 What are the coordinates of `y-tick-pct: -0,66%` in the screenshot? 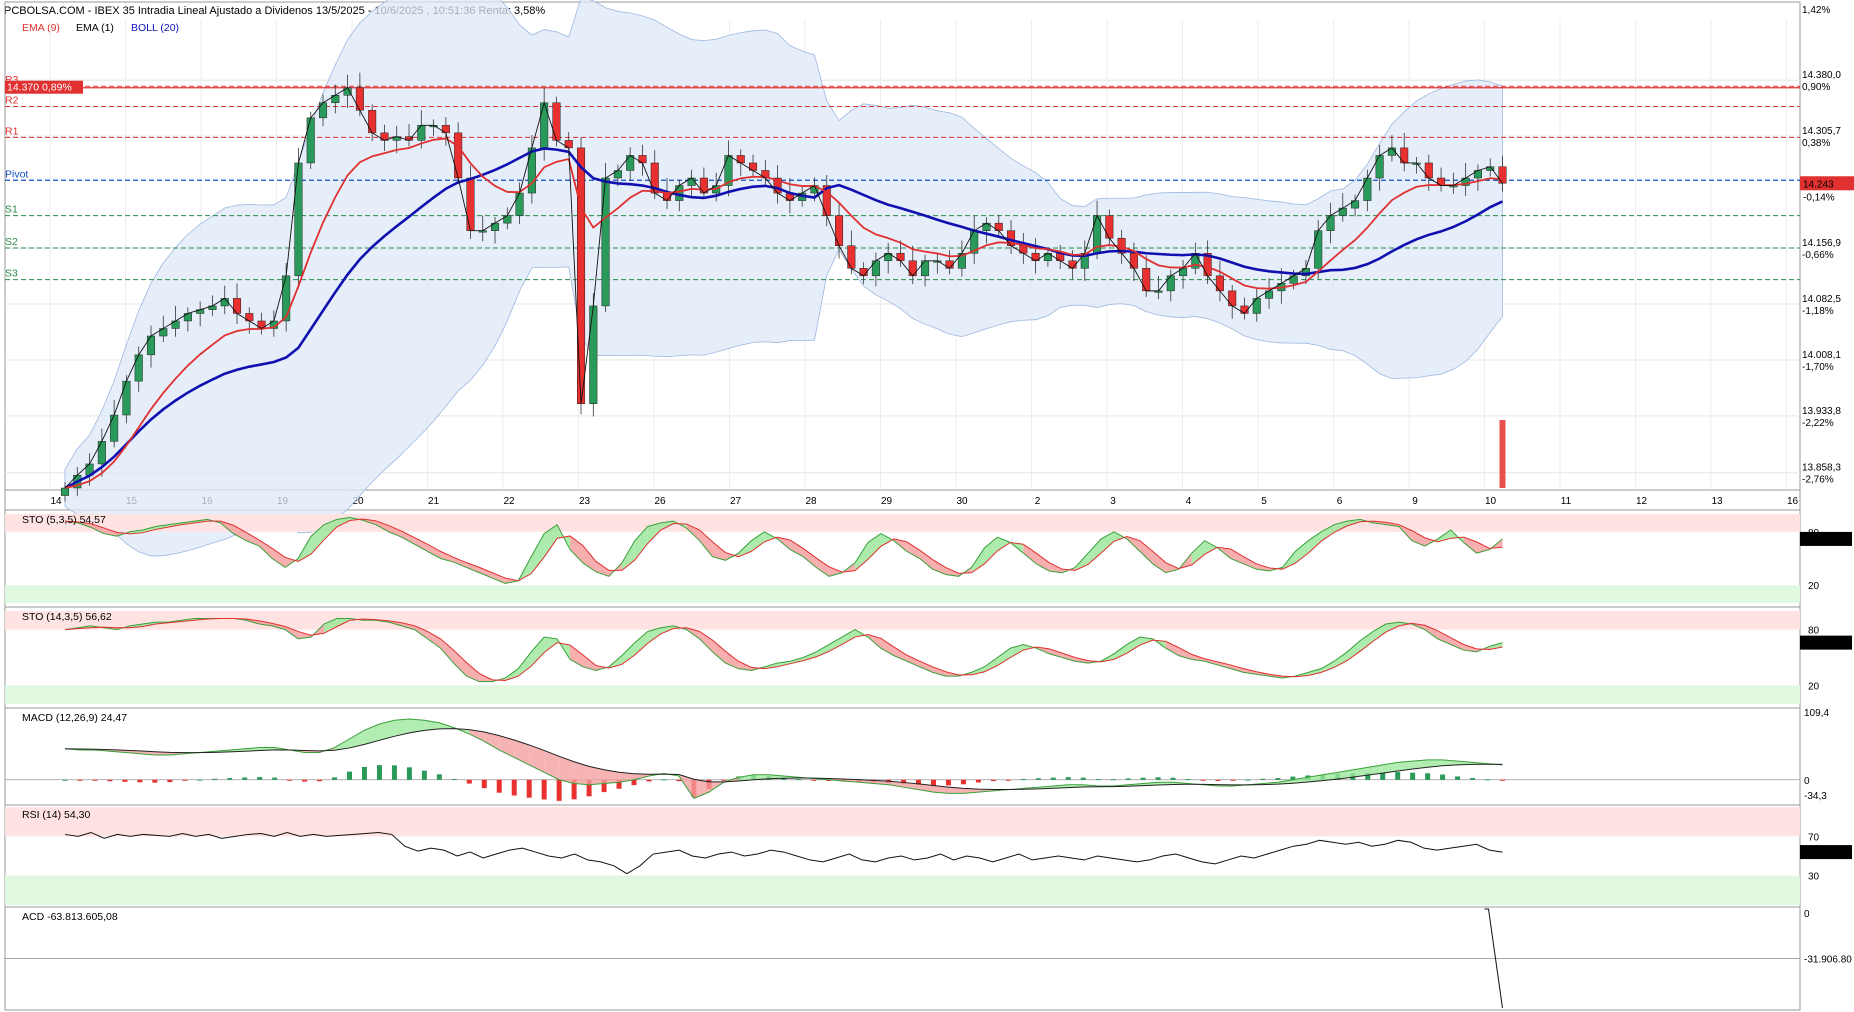 It's located at (1818, 255).